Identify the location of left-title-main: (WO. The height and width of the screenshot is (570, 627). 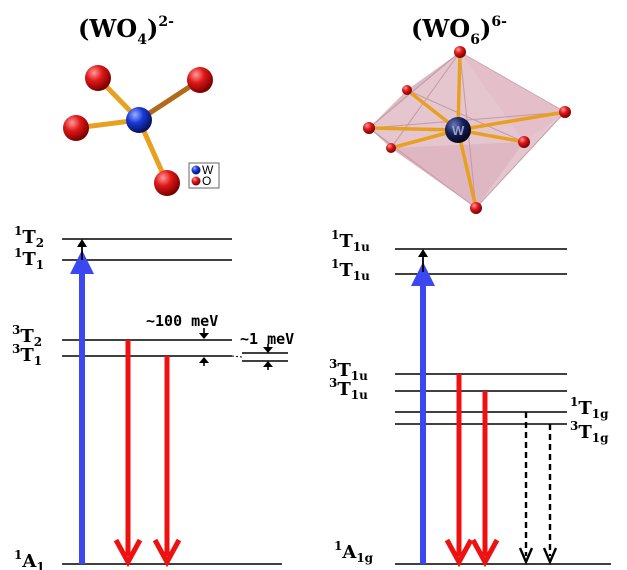
(107, 28).